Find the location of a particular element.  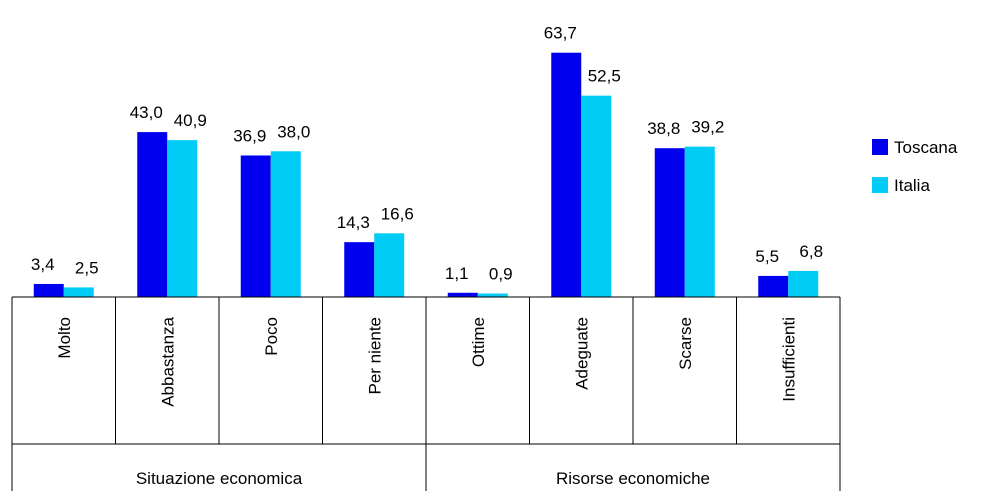

legend: Toscana Italia is located at coordinates (915, 166).